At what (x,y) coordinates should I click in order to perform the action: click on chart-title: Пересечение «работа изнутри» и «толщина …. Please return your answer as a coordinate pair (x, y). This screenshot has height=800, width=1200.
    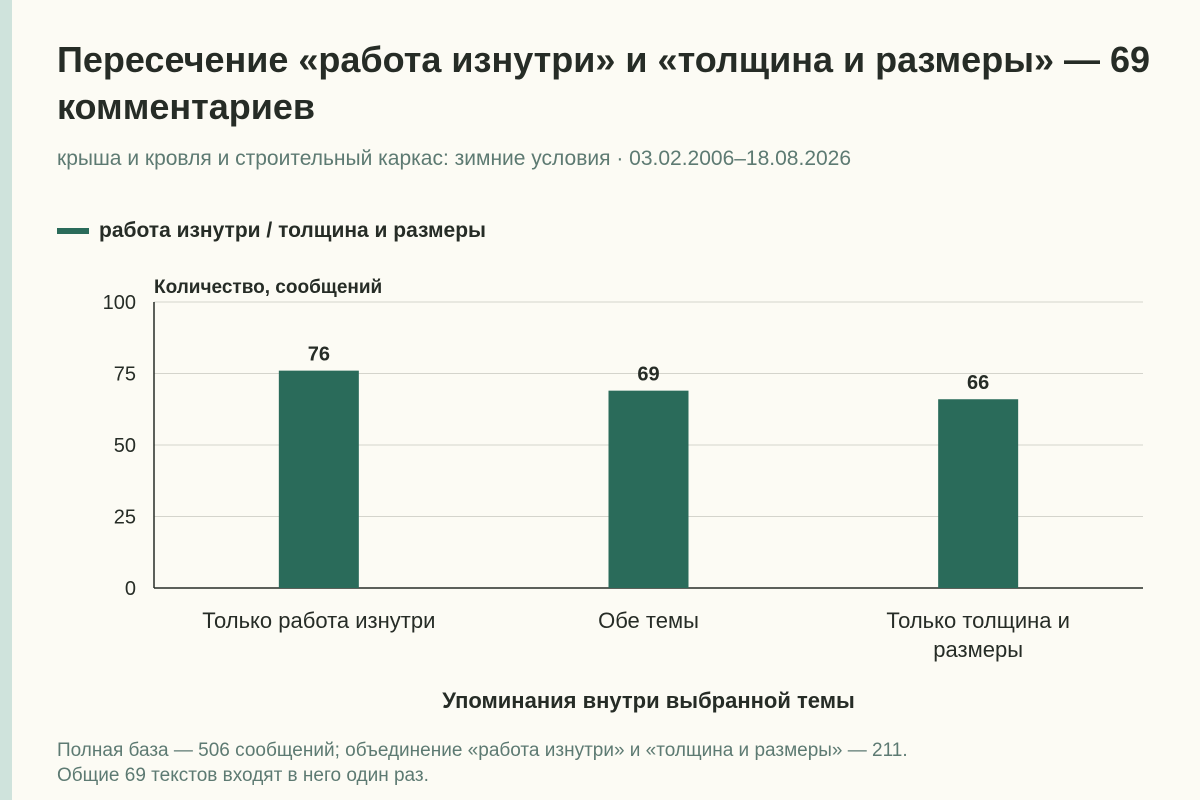
    Looking at the image, I should click on (604, 83).